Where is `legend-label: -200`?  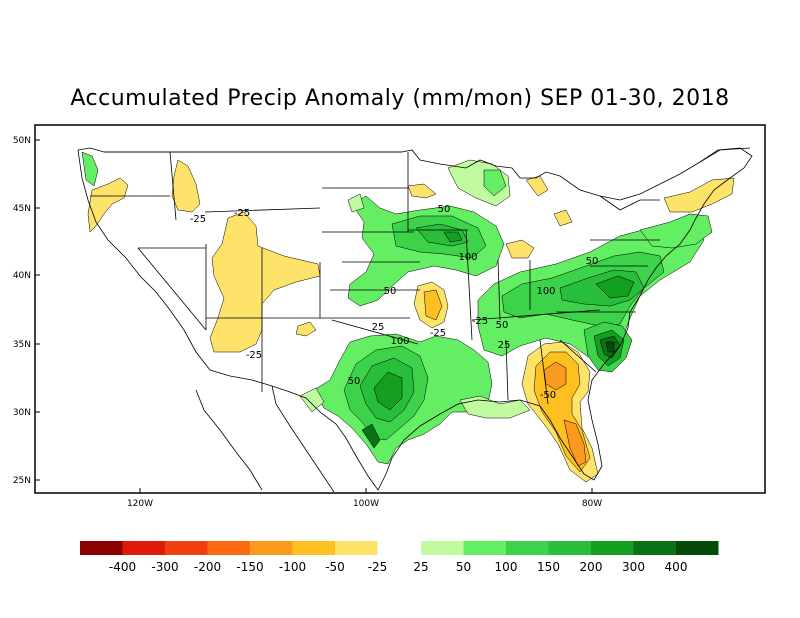
legend-label: -200 is located at coordinates (207, 567).